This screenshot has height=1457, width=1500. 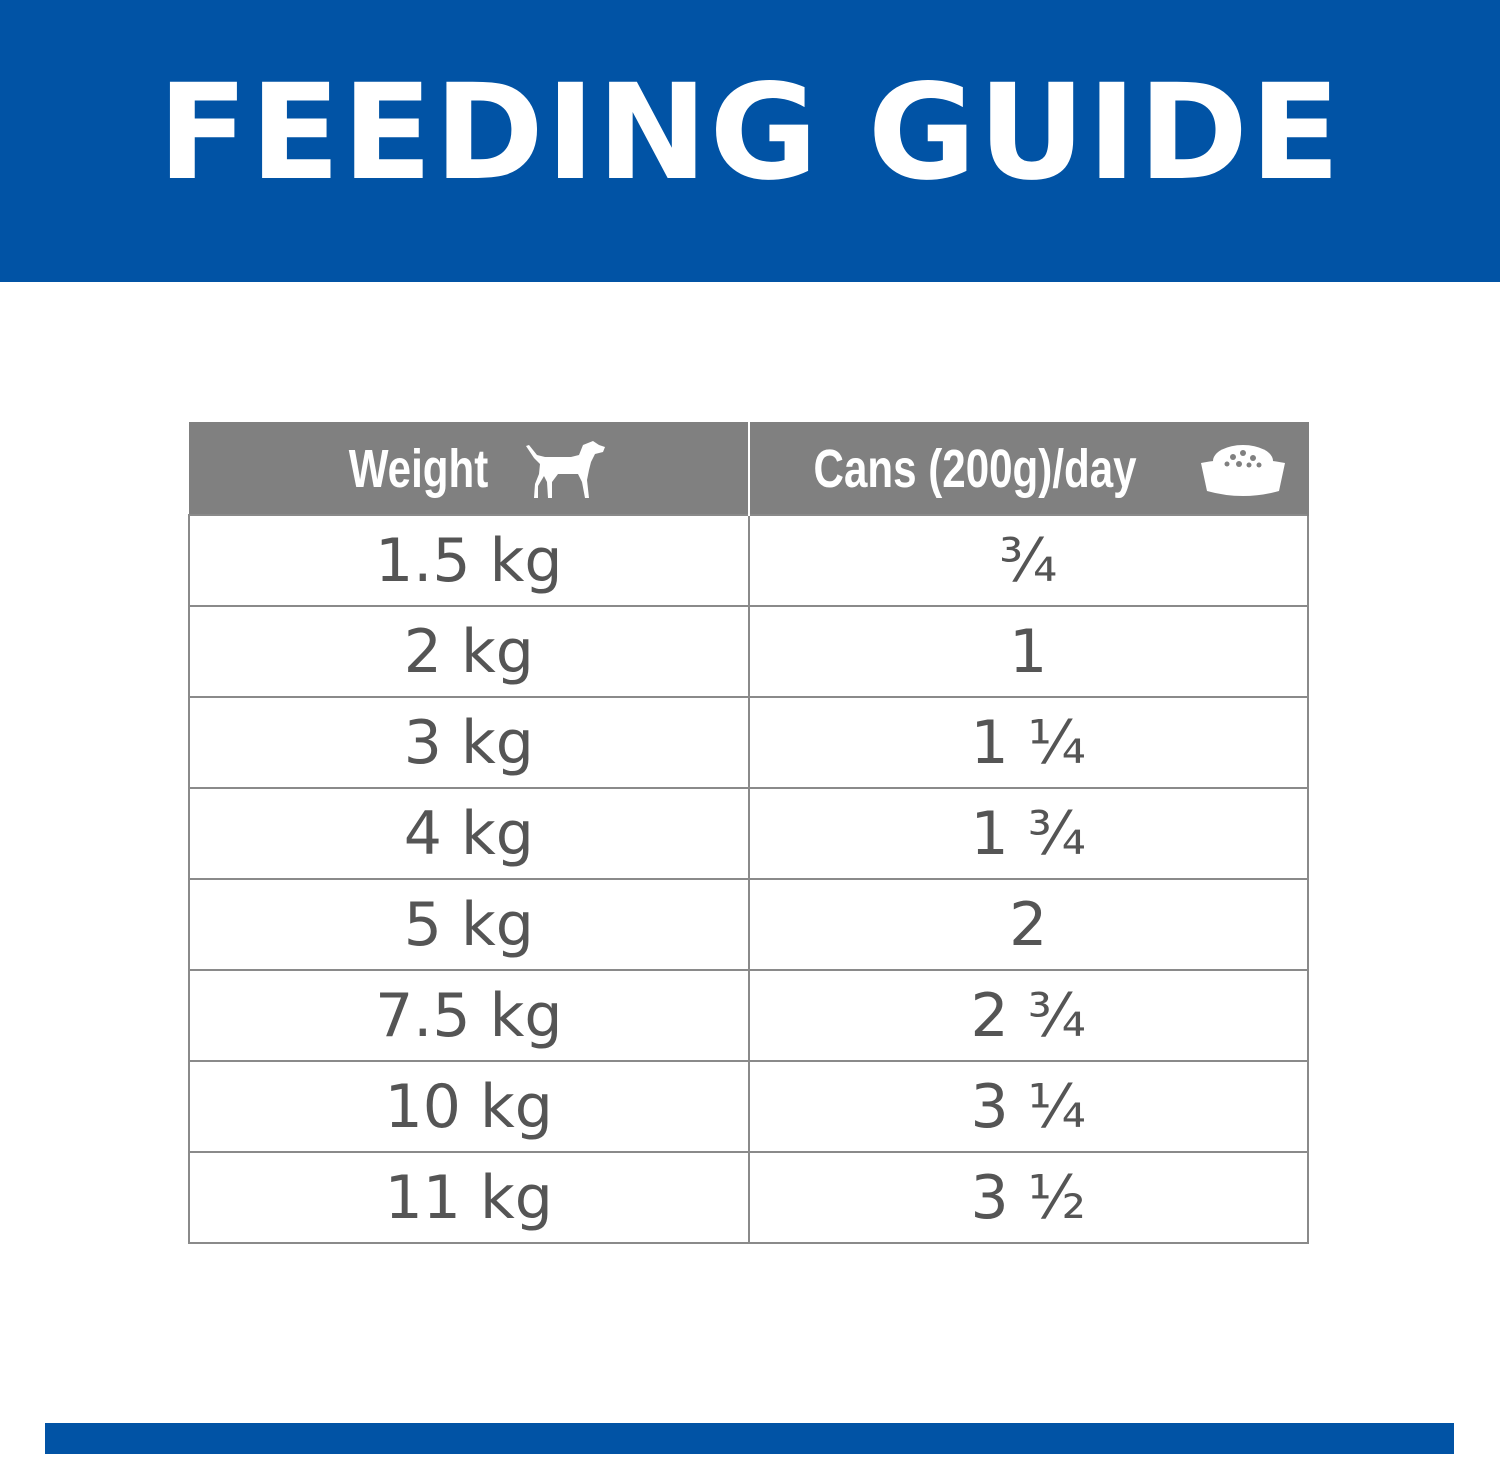 I want to click on column-header: Cans (200g)/day, so click(x=1028, y=468).